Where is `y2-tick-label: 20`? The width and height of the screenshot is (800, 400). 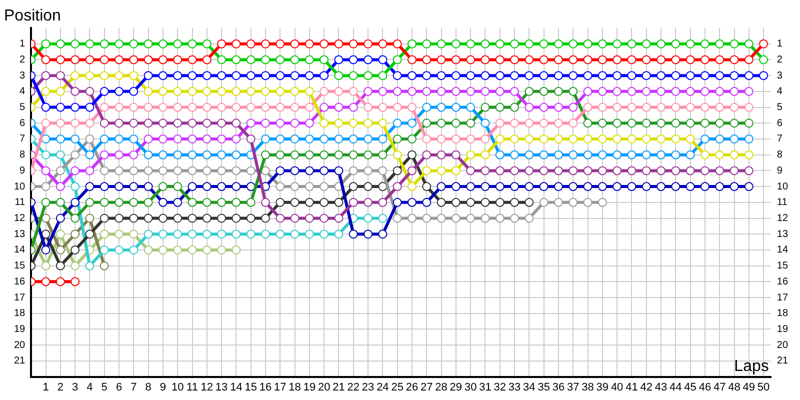 y2-tick-label: 20 is located at coordinates (782, 345).